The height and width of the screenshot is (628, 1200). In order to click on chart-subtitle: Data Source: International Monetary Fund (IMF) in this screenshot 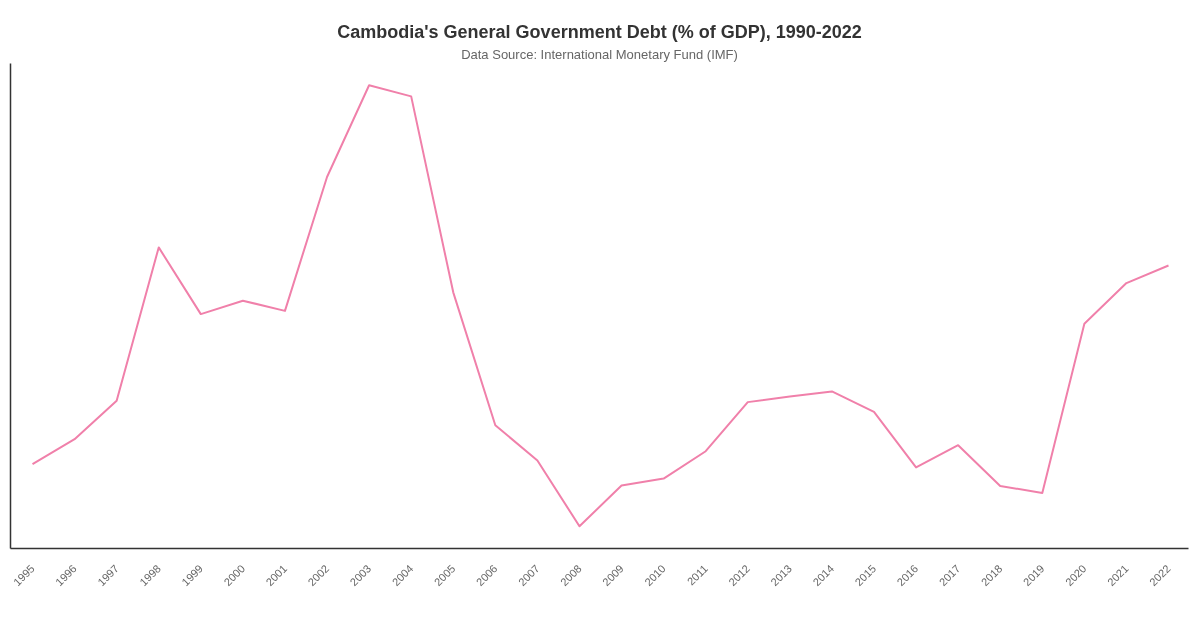, I will do `click(599, 54)`.